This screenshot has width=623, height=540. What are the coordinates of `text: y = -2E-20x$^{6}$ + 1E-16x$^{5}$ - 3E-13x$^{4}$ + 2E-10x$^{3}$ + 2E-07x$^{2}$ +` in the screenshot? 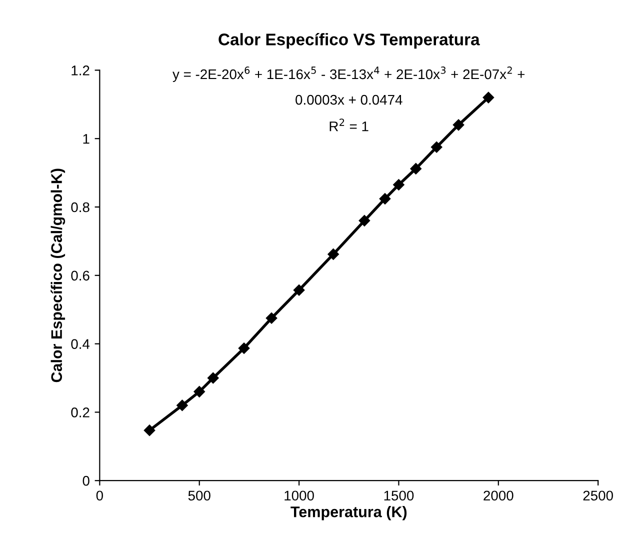 It's located at (348, 74).